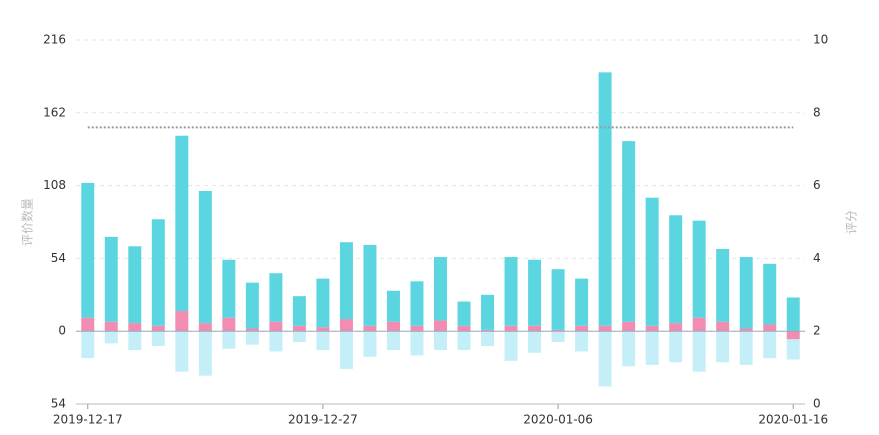 This screenshot has width=879, height=435. What do you see at coordinates (558, 420) in the screenshot?
I see `x-tick-label: 2020-01-06` at bounding box center [558, 420].